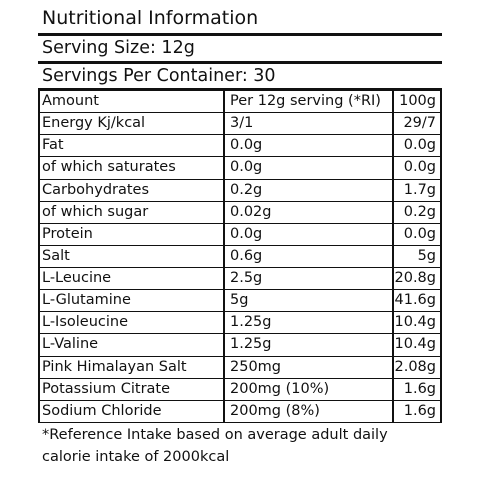 Image resolution: width=480 pixels, height=480 pixels. I want to click on nutrient-name: Fat, so click(53, 145).